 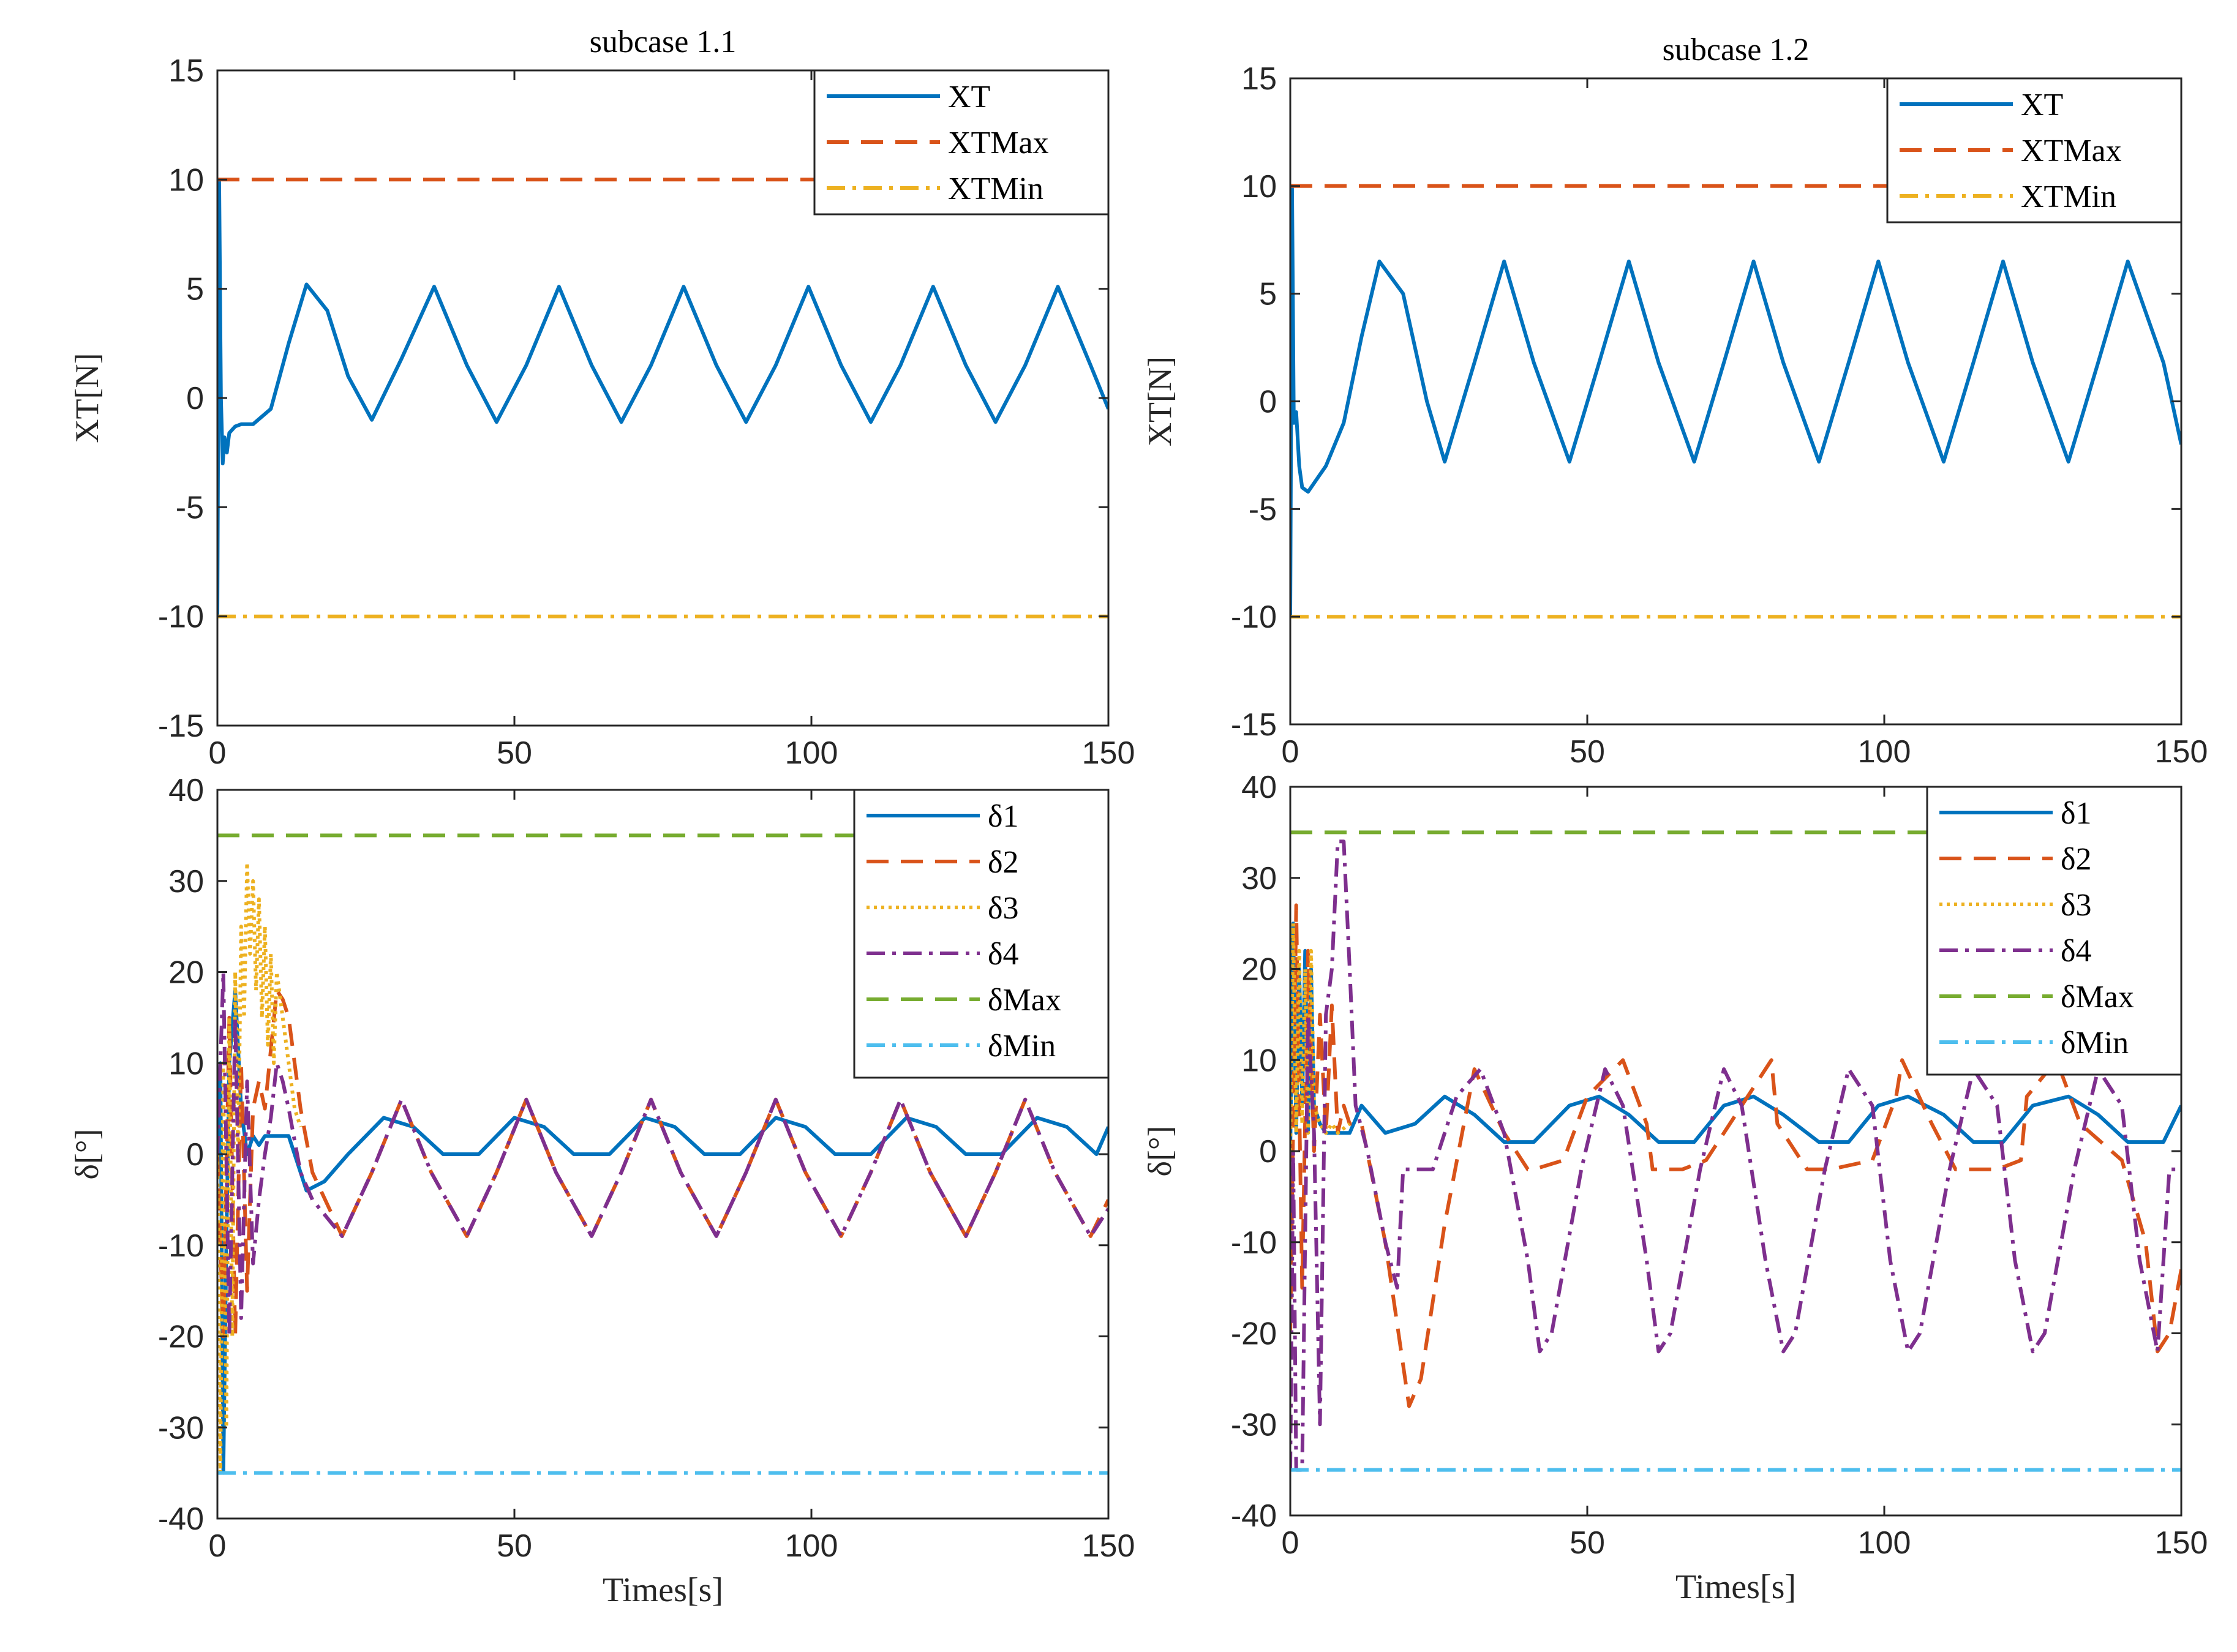 What do you see at coordinates (1737, 49) in the screenshot?
I see `chart-title: subcase 1.2` at bounding box center [1737, 49].